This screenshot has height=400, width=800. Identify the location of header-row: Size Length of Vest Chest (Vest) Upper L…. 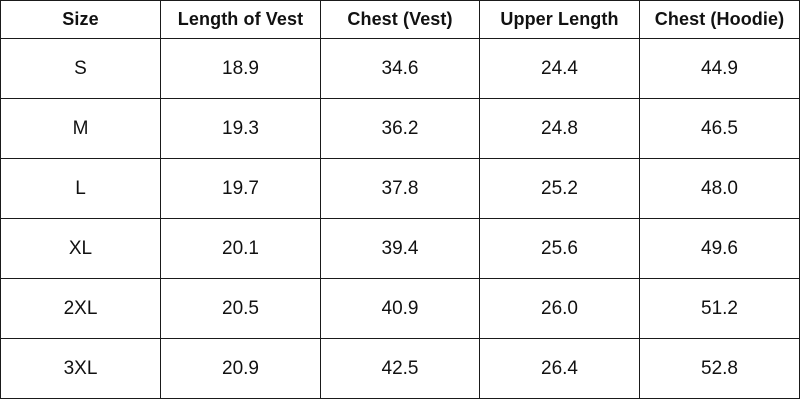
(400, 19).